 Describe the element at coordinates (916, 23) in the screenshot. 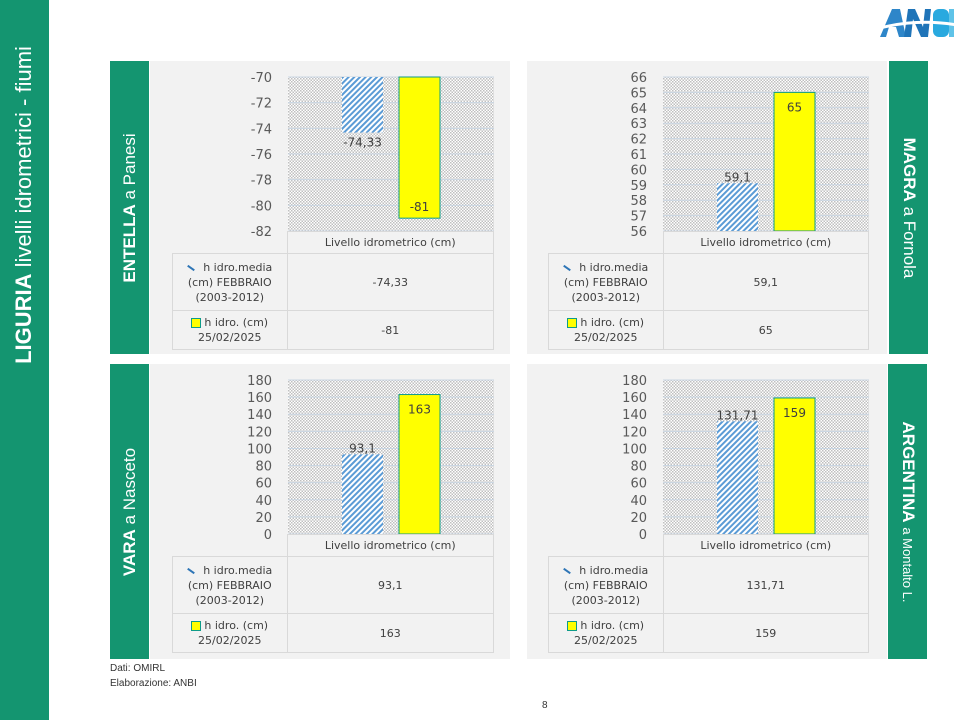

I see `anbi-logo` at that location.